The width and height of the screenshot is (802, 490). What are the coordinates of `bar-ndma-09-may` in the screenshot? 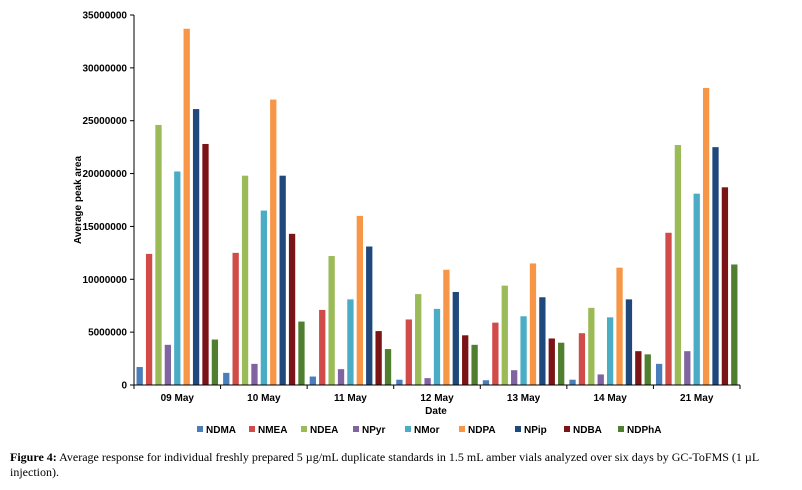 It's located at (139, 376).